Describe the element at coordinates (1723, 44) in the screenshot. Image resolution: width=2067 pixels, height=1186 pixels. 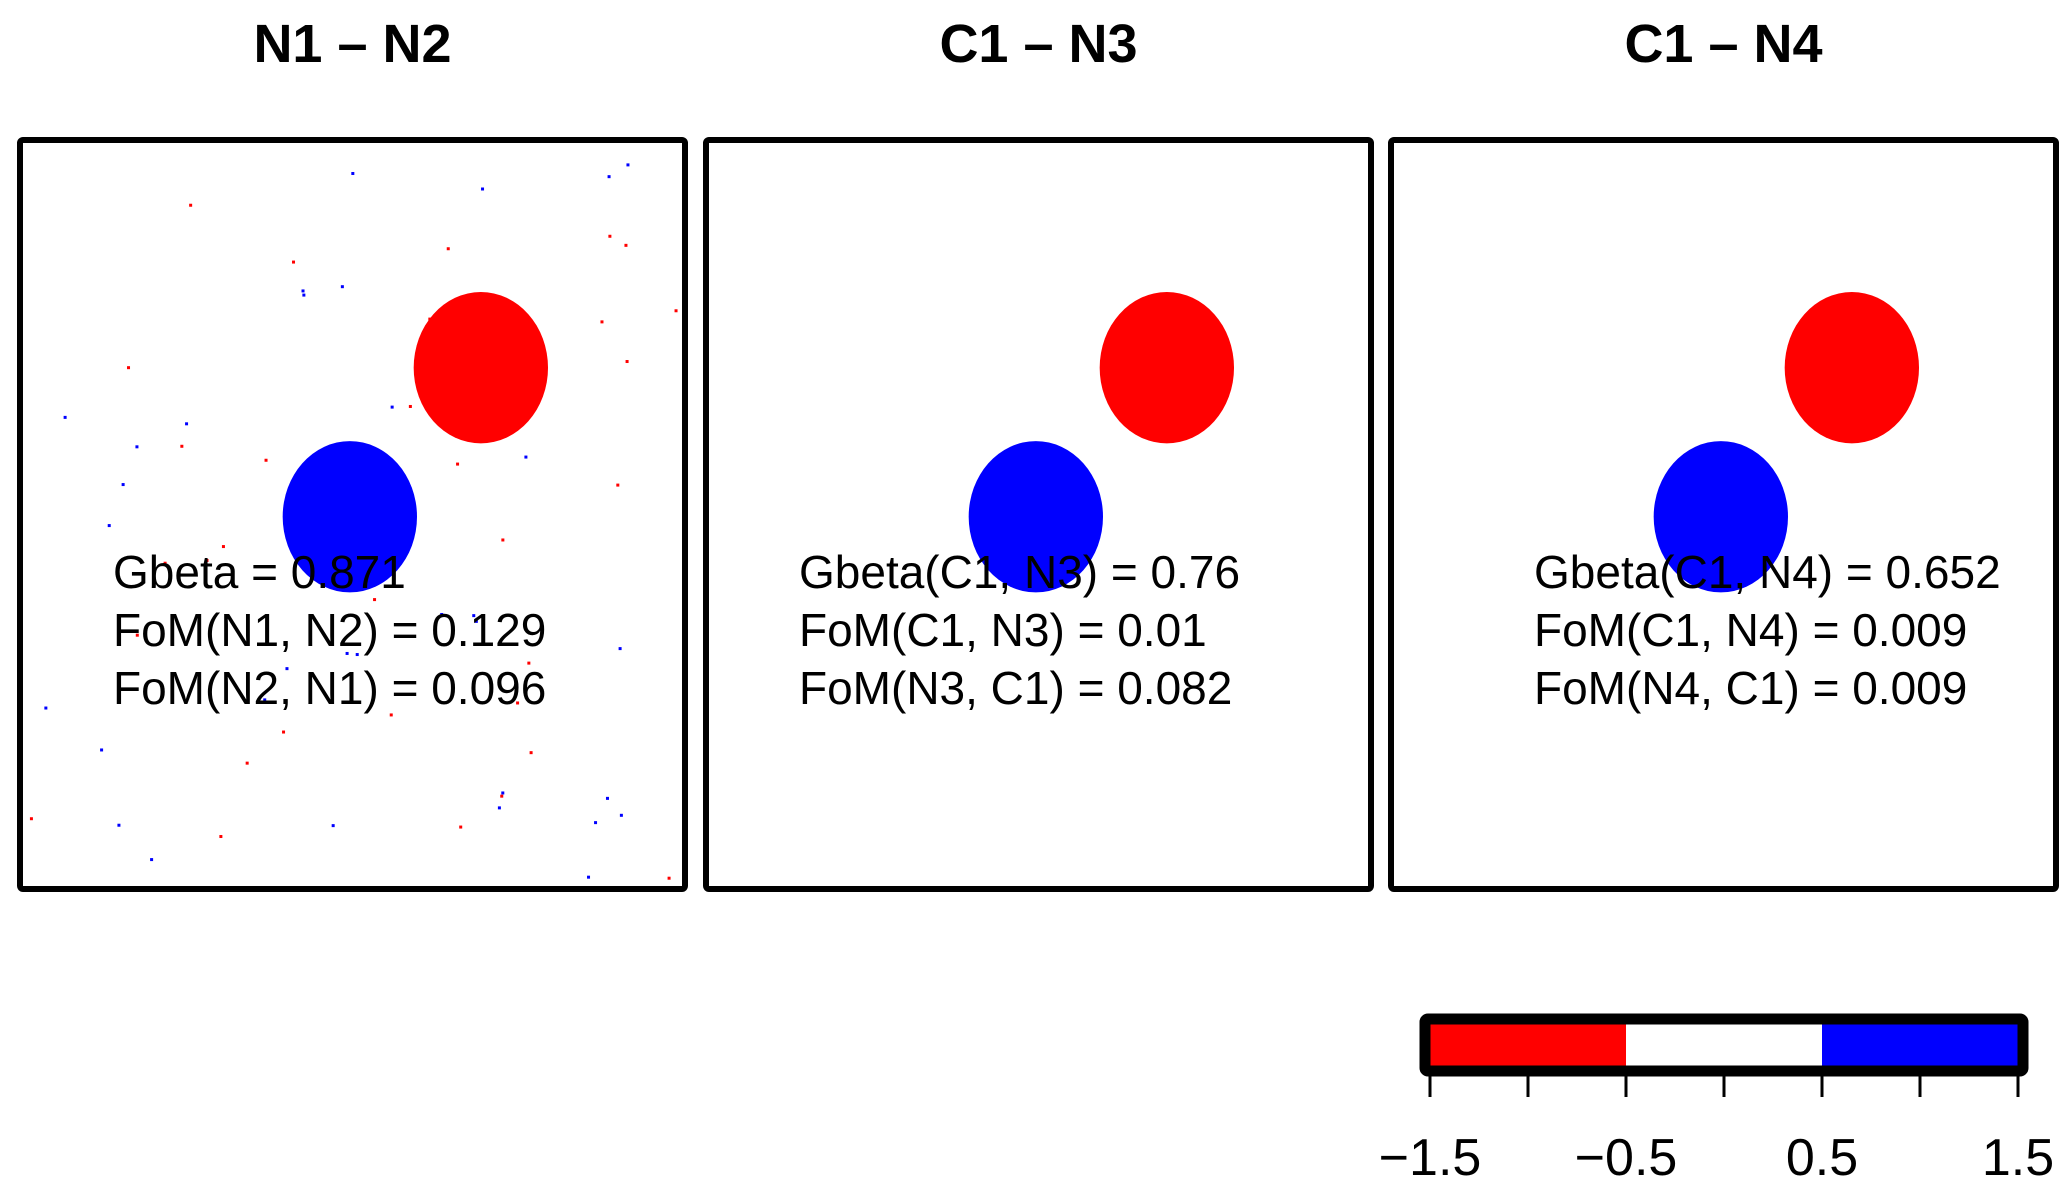
I see `panel-title: C1 – N4` at that location.